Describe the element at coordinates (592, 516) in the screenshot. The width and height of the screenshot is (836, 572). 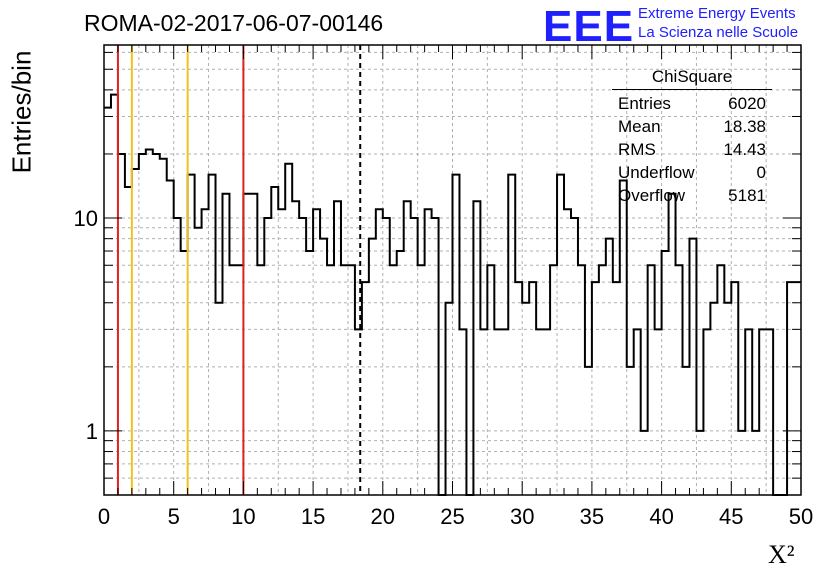
I see `x-tick-label: 35` at that location.